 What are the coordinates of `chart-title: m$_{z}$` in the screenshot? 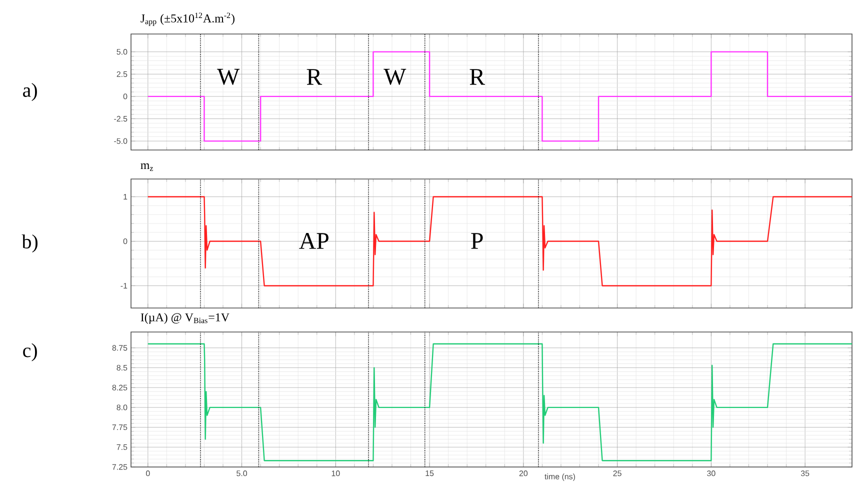 It's located at (147, 167).